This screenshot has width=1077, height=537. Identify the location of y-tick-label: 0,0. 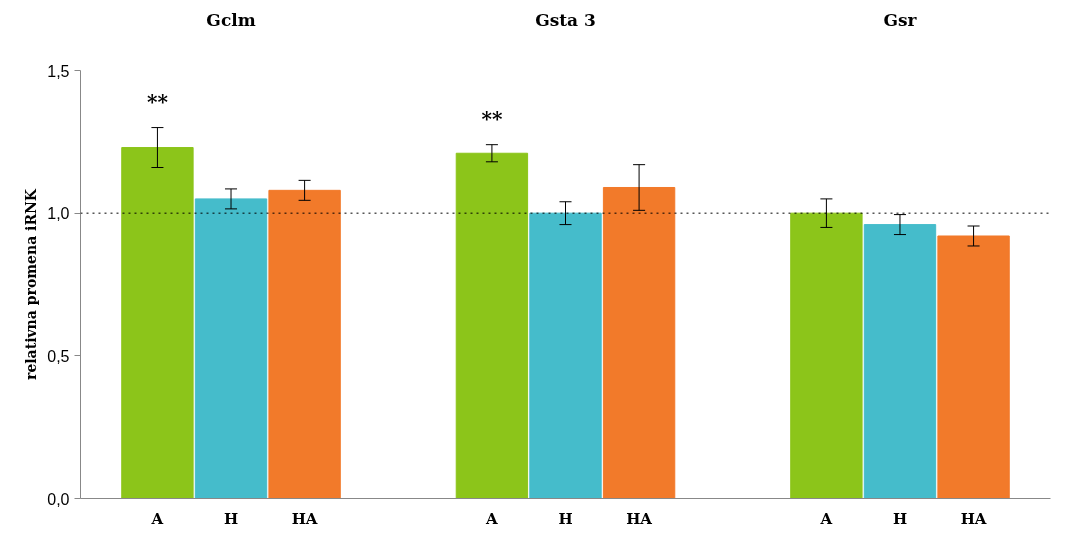
(58, 499).